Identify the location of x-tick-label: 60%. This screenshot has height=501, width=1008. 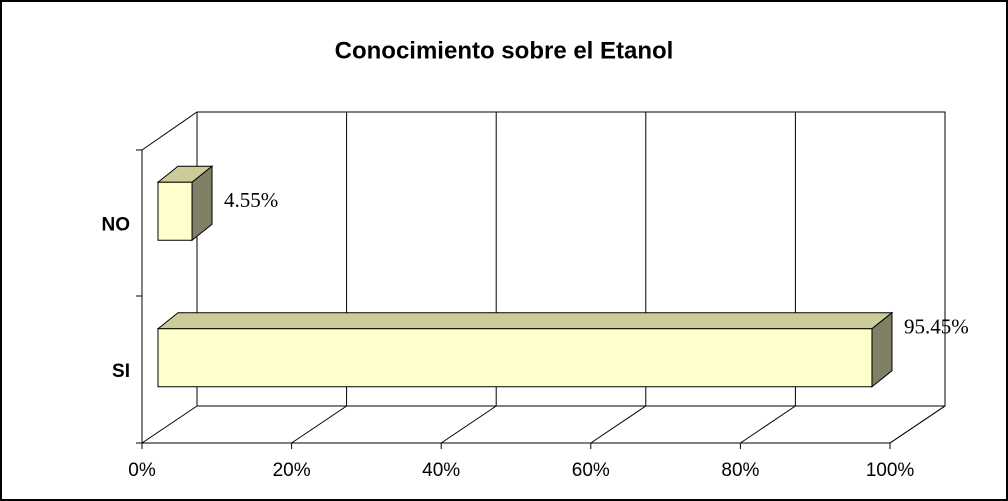
(591, 470).